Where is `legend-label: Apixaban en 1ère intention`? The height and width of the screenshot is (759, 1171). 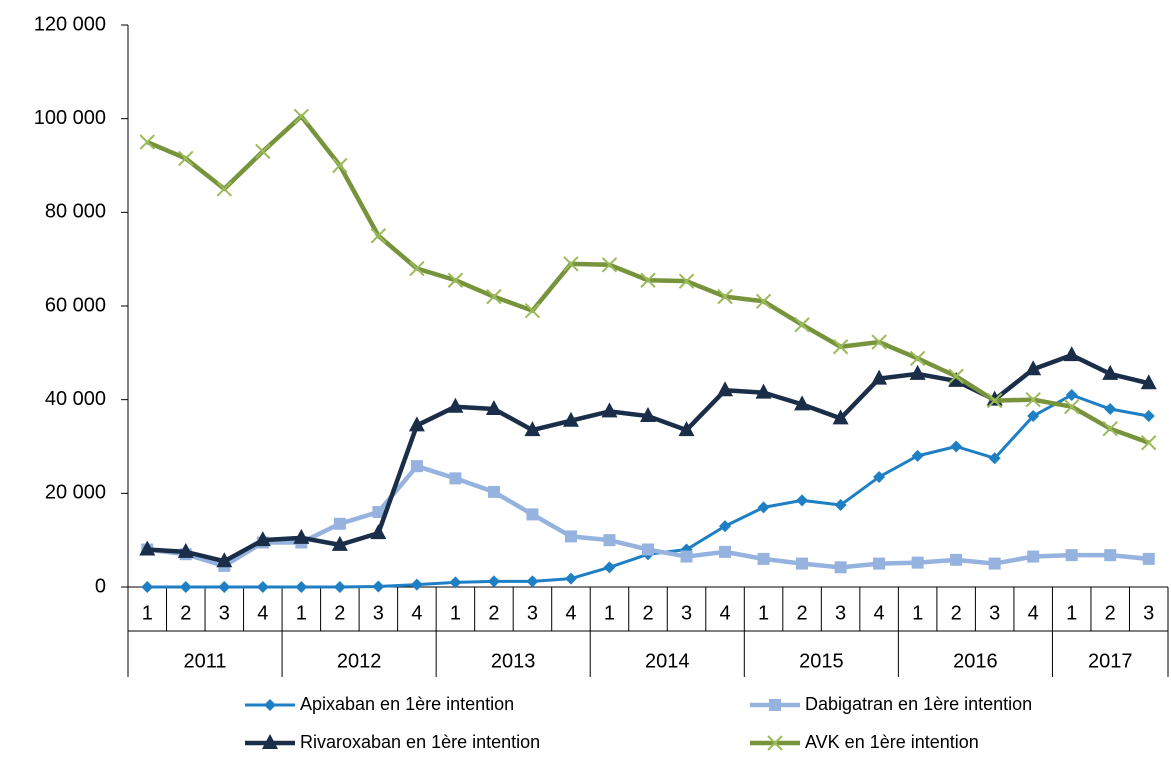
legend-label: Apixaban en 1ère intention is located at coordinates (407, 704).